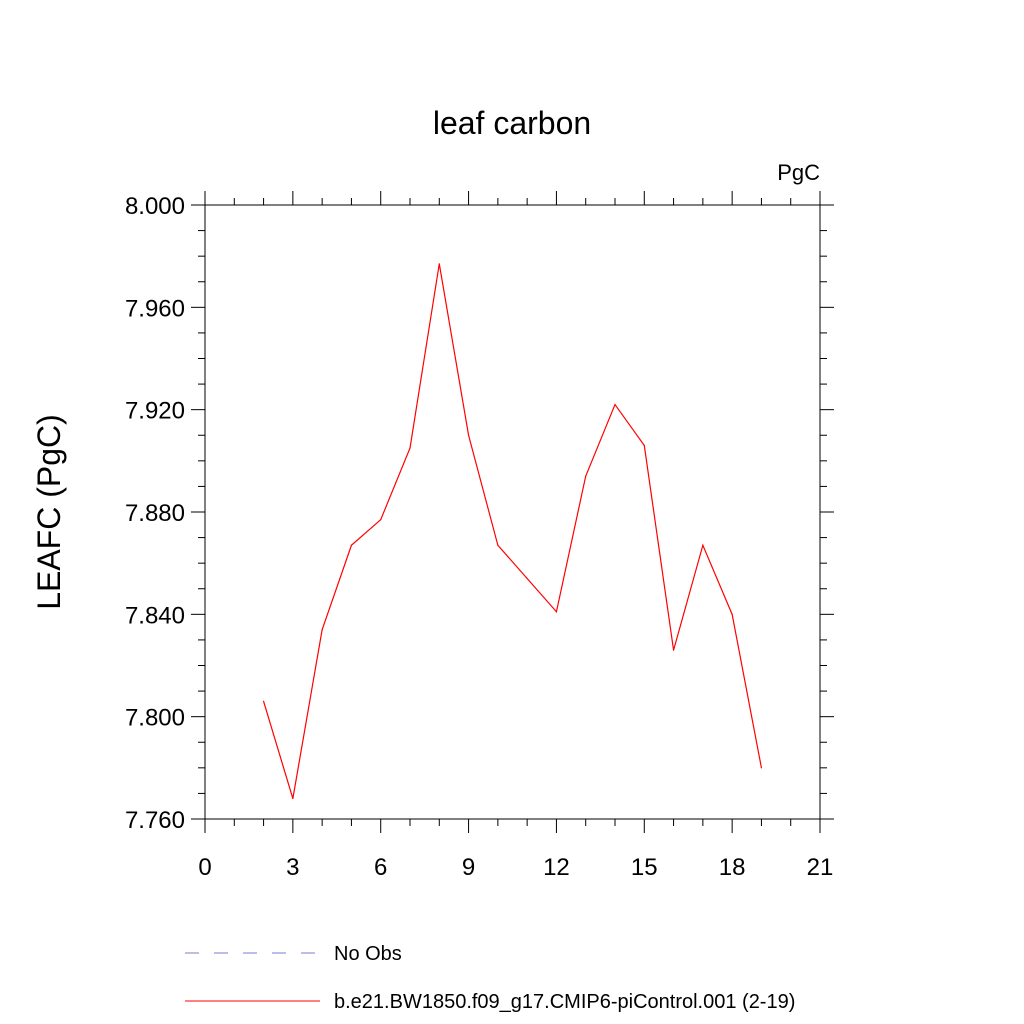 This screenshot has width=1024, height=1024. Describe the element at coordinates (468, 867) in the screenshot. I see `x-tick-label: 9` at that location.